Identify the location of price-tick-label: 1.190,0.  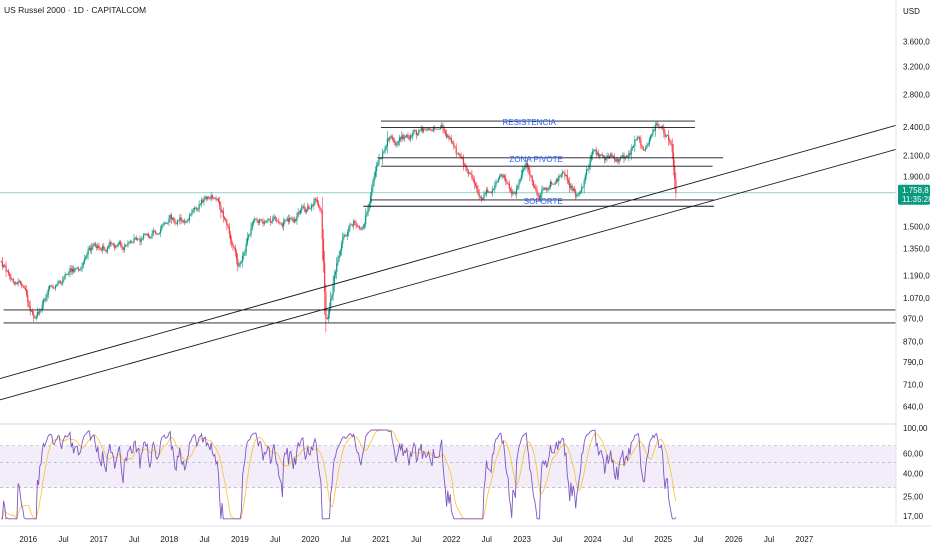
(916, 275).